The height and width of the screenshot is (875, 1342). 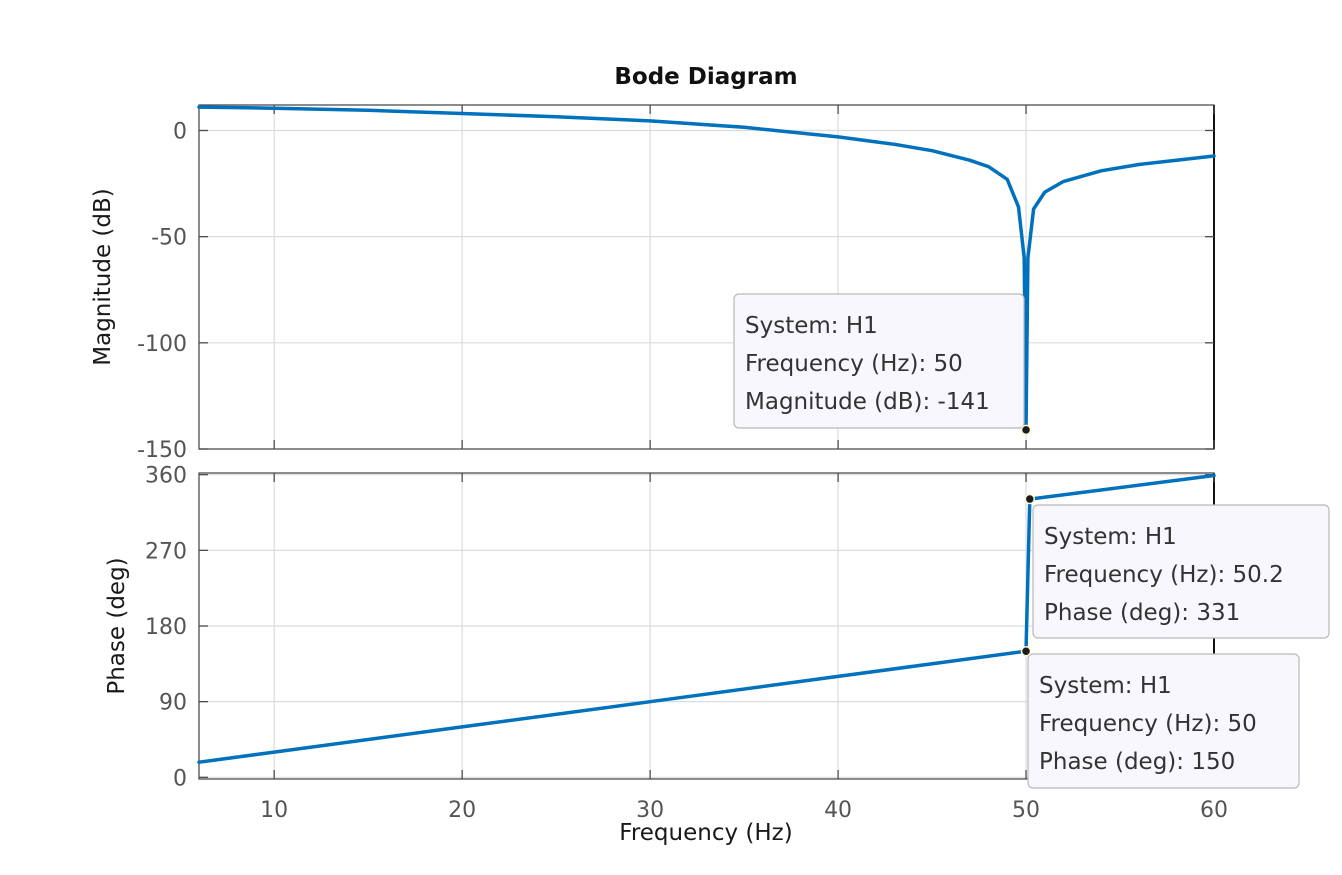 What do you see at coordinates (867, 402) in the screenshot?
I see `datatip-line: Magnitude (dB): -141` at bounding box center [867, 402].